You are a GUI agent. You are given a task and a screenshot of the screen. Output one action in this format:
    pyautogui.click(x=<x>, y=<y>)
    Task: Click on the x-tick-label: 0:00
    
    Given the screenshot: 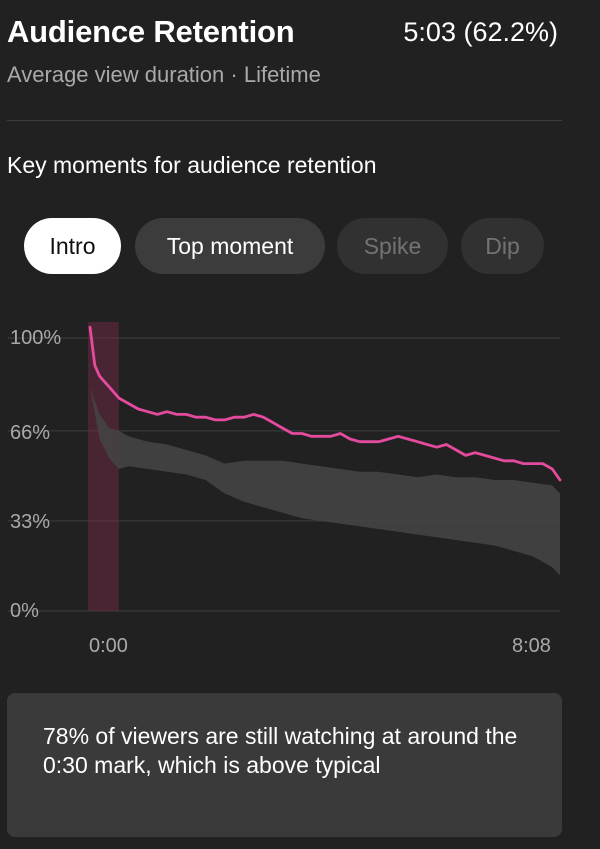 What is the action you would take?
    pyautogui.click(x=108, y=646)
    